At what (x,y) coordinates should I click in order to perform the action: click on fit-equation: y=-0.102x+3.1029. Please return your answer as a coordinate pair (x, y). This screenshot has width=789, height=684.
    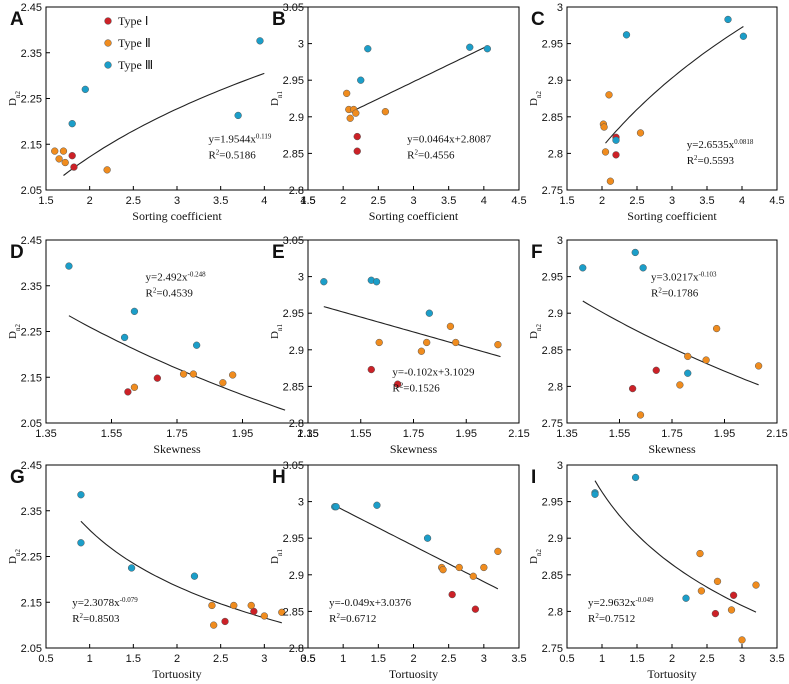
    Looking at the image, I should click on (433, 372).